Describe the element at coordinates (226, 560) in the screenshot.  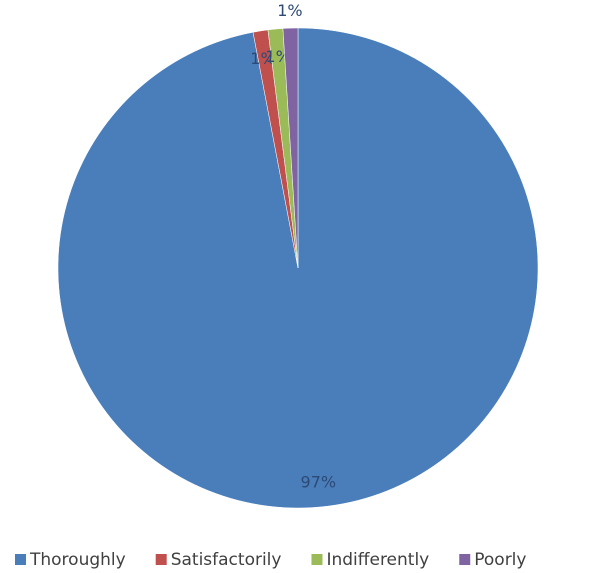
I see `legend-label: Satisfactorily` at that location.